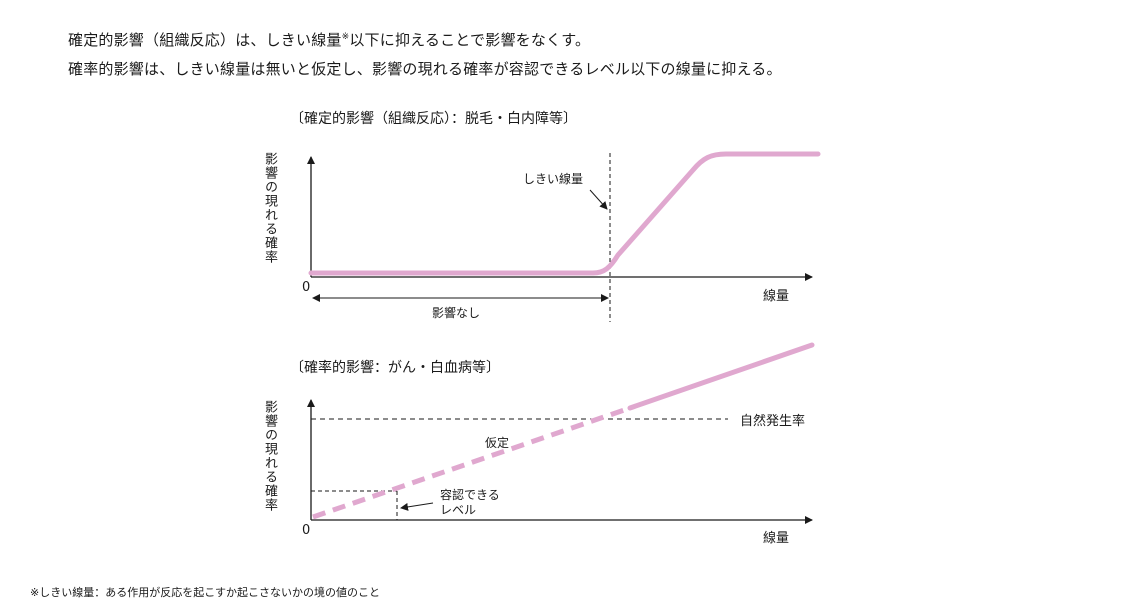  Describe the element at coordinates (497, 443) in the screenshot. I see `assumed-label: 仮定` at that location.